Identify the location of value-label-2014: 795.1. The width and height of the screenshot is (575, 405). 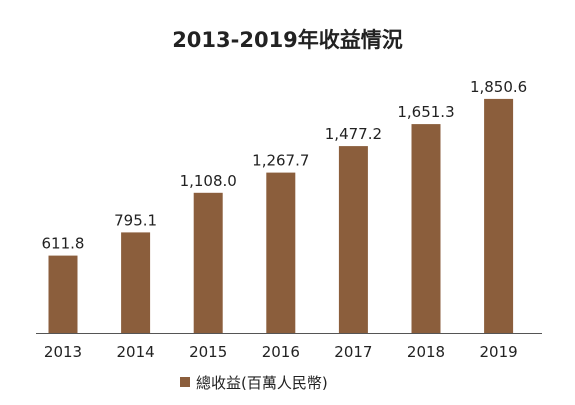
(135, 220).